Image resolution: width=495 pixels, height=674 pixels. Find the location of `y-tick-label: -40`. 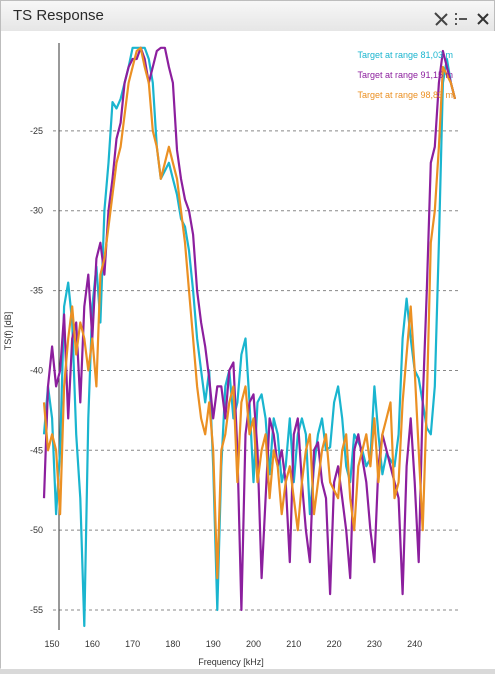

y-tick-label: -40 is located at coordinates (36, 370).